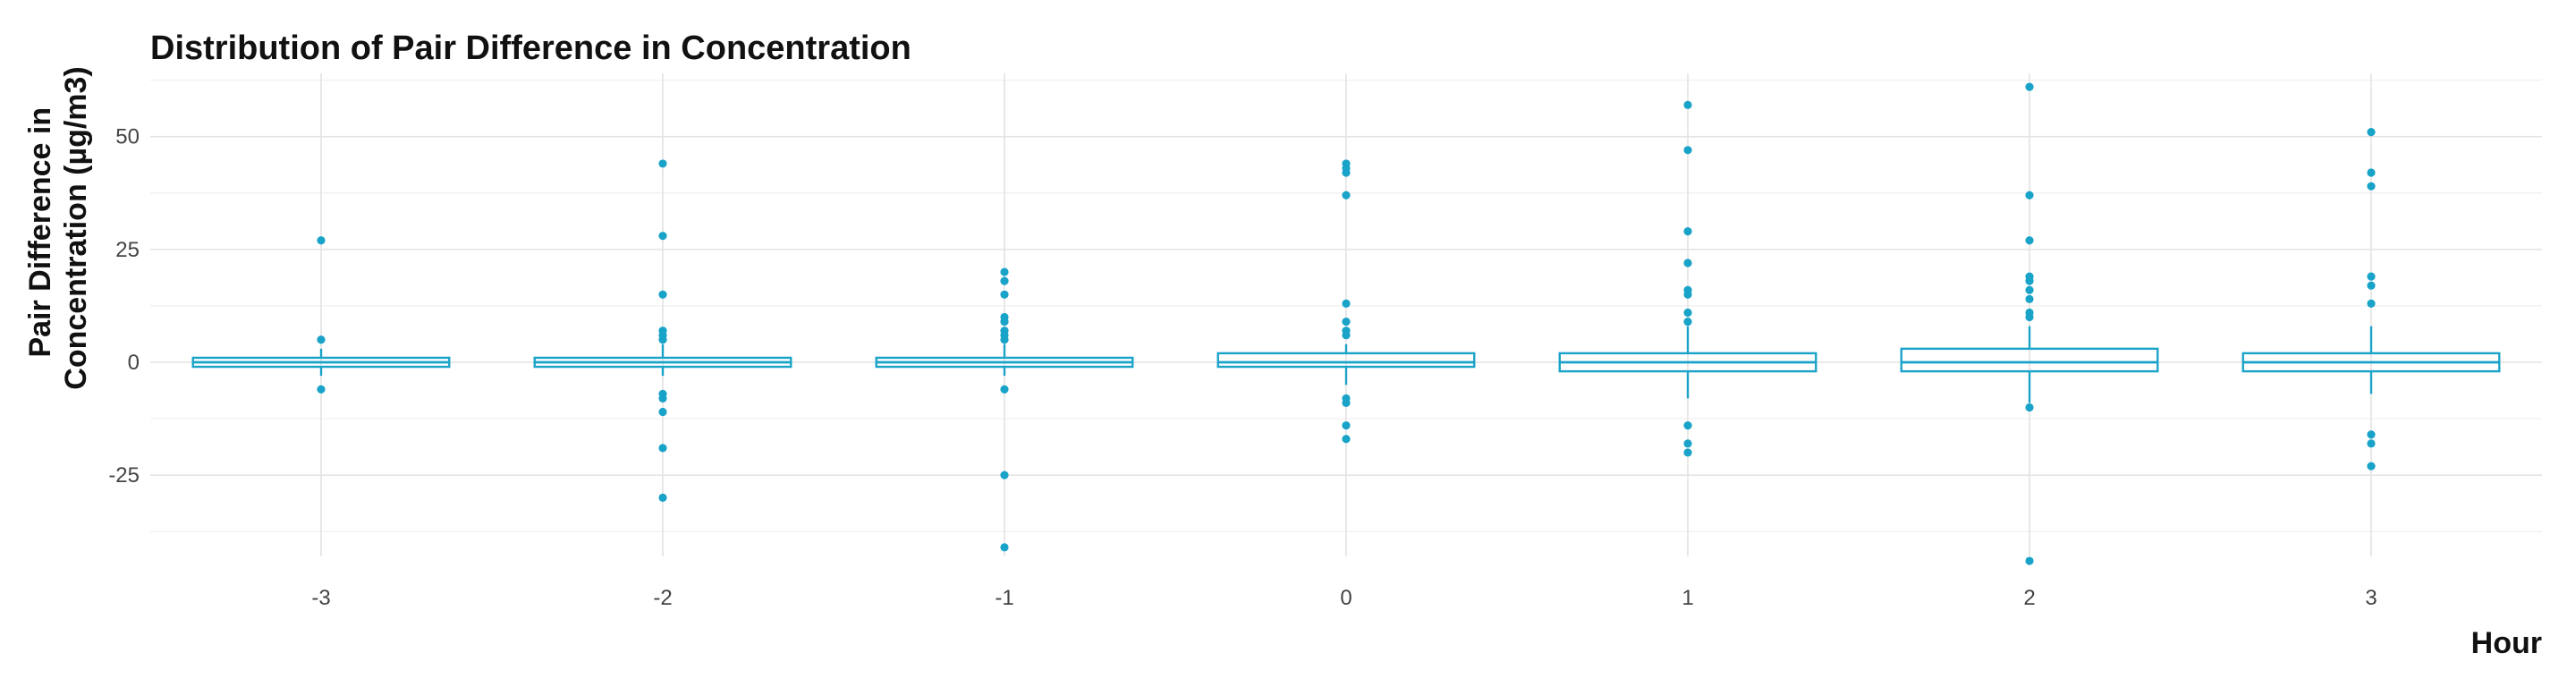  What do you see at coordinates (40, 232) in the screenshot?
I see `y-axis-title-line-1: Pair Difference in` at bounding box center [40, 232].